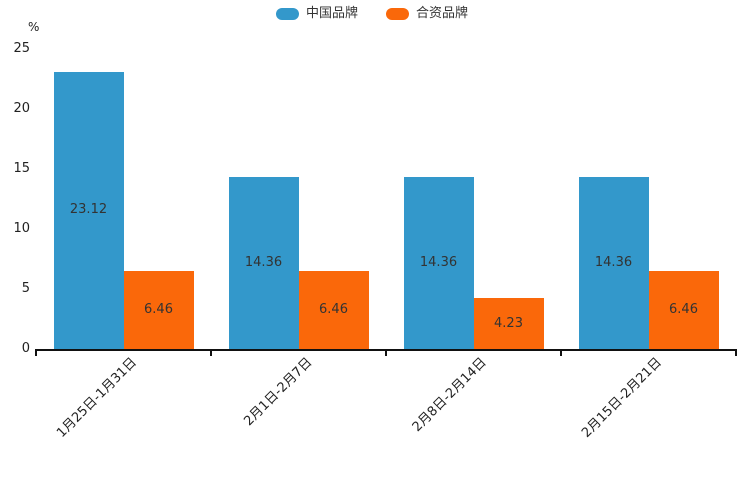 This screenshot has width=744, height=496. I want to click on bar-joint-venture-brand-week4, so click(683, 310).